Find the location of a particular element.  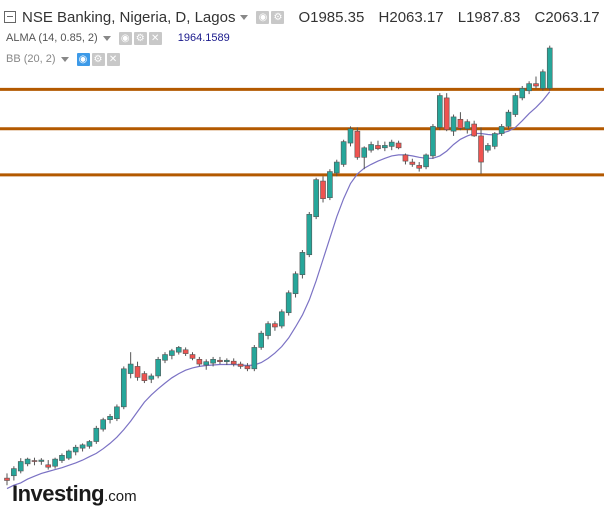

open-value: O1985.35 is located at coordinates (331, 17).